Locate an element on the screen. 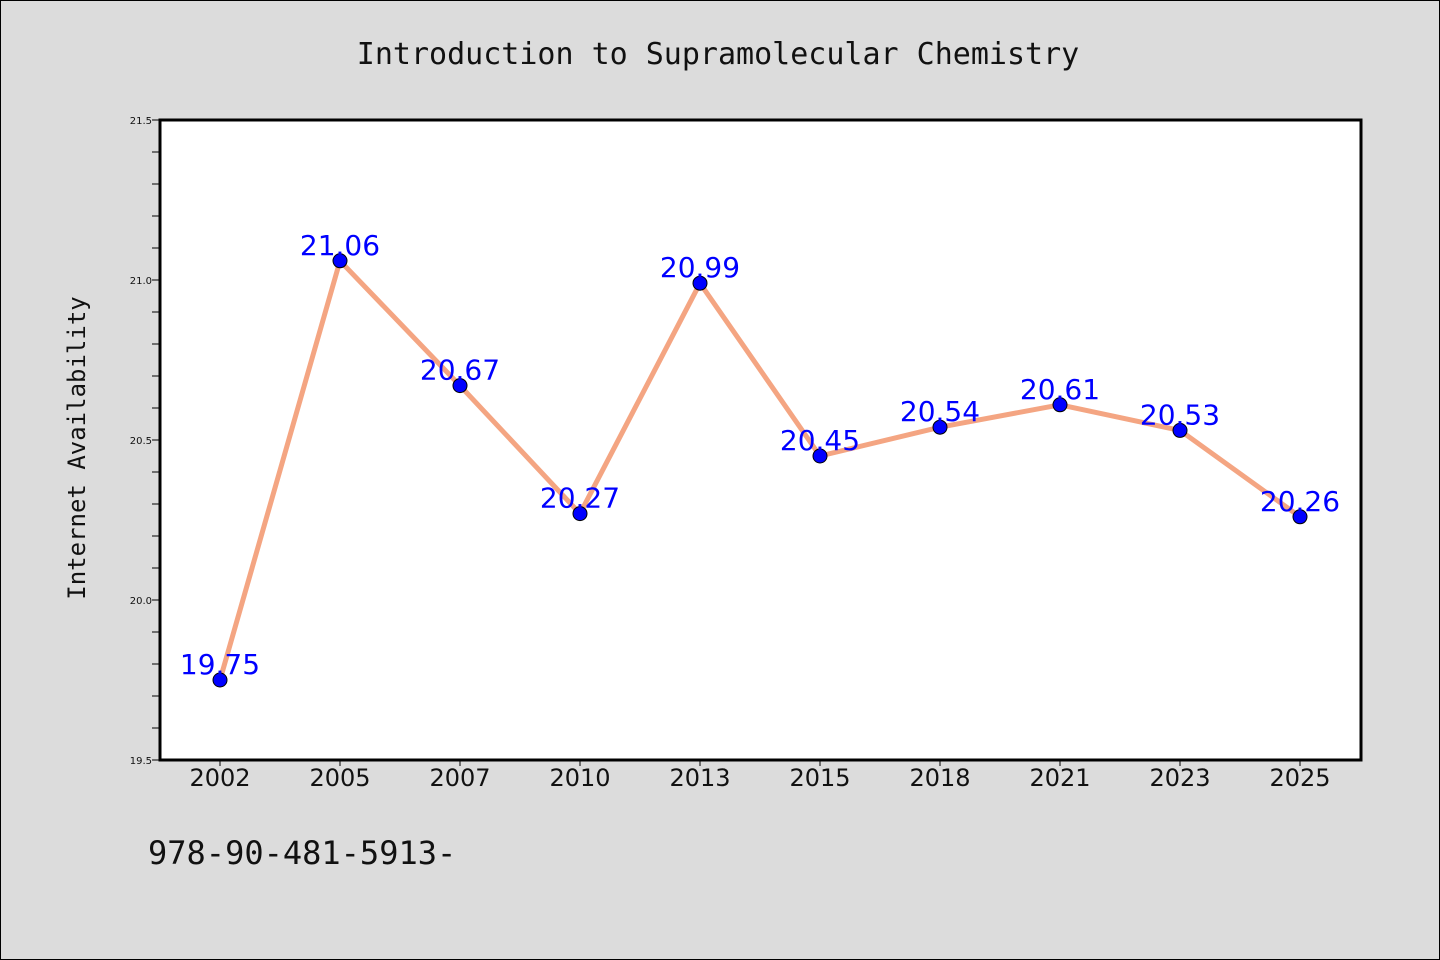  y-axis: 19.5 20.0 20.5 21.0 21.5 is located at coordinates (145, 441).